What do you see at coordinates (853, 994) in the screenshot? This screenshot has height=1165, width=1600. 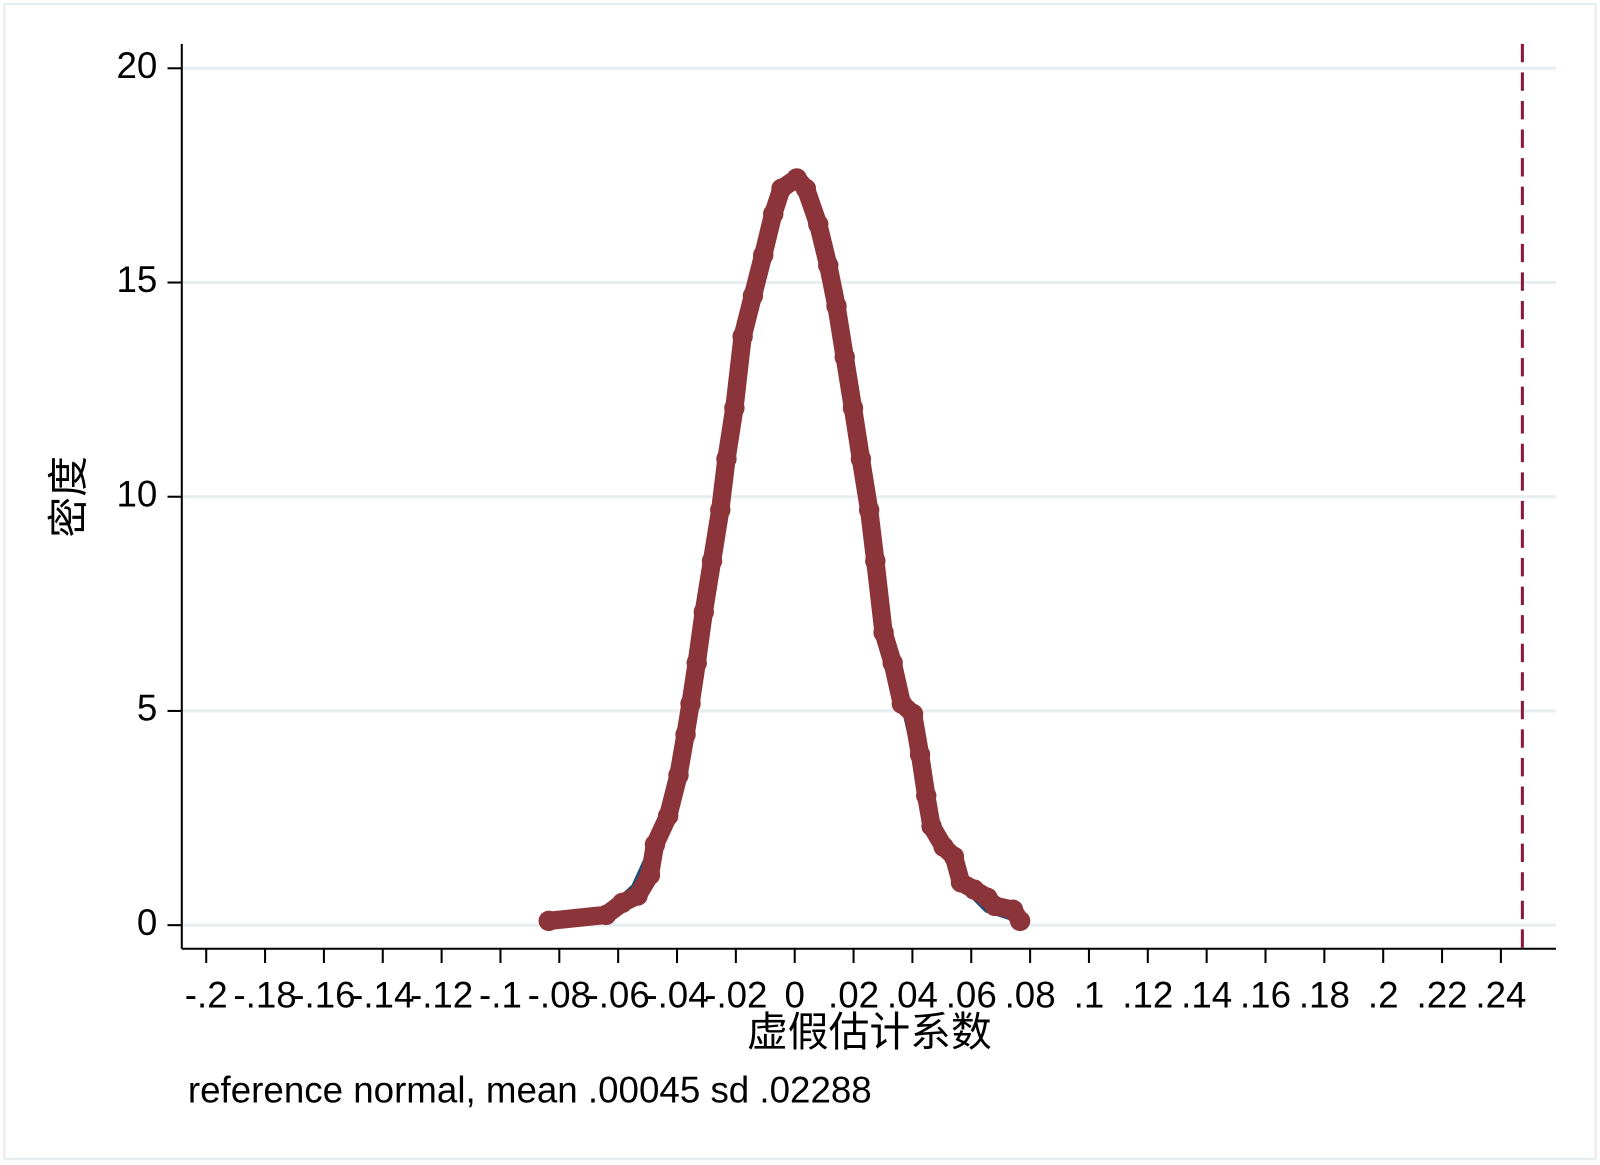 I see `x-tick-label: .02` at bounding box center [853, 994].